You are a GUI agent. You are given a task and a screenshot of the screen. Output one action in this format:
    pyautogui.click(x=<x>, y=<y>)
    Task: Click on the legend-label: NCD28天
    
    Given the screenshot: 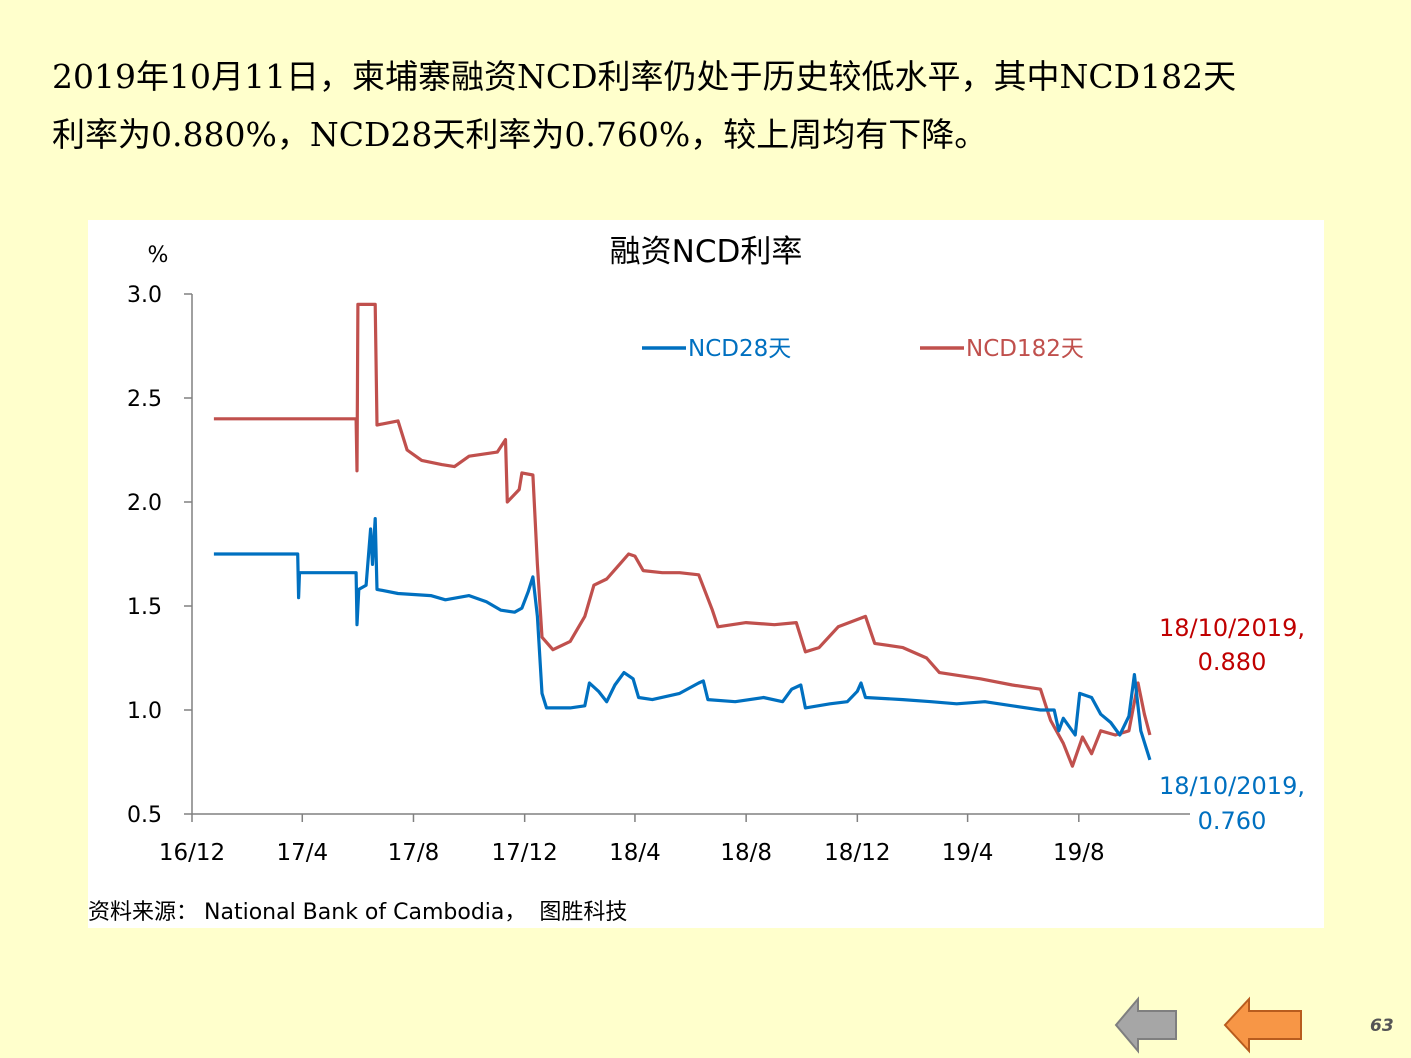 What is the action you would take?
    pyautogui.click(x=739, y=349)
    